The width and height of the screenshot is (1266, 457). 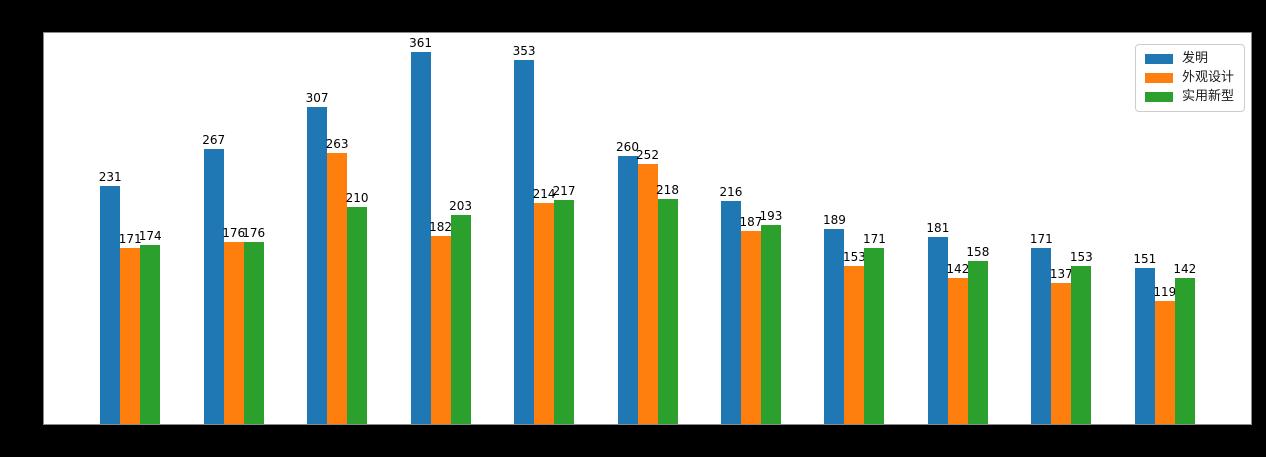 I want to click on legend-item-1: 发明, so click(x=1189, y=58).